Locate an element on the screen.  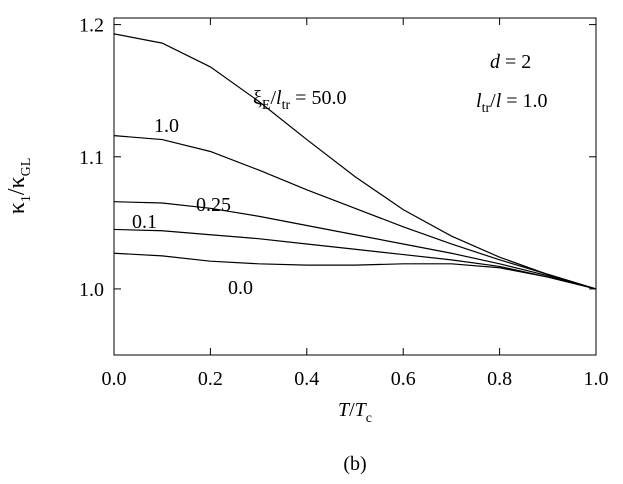
x-tick-label: 0.6 is located at coordinates (403, 379).